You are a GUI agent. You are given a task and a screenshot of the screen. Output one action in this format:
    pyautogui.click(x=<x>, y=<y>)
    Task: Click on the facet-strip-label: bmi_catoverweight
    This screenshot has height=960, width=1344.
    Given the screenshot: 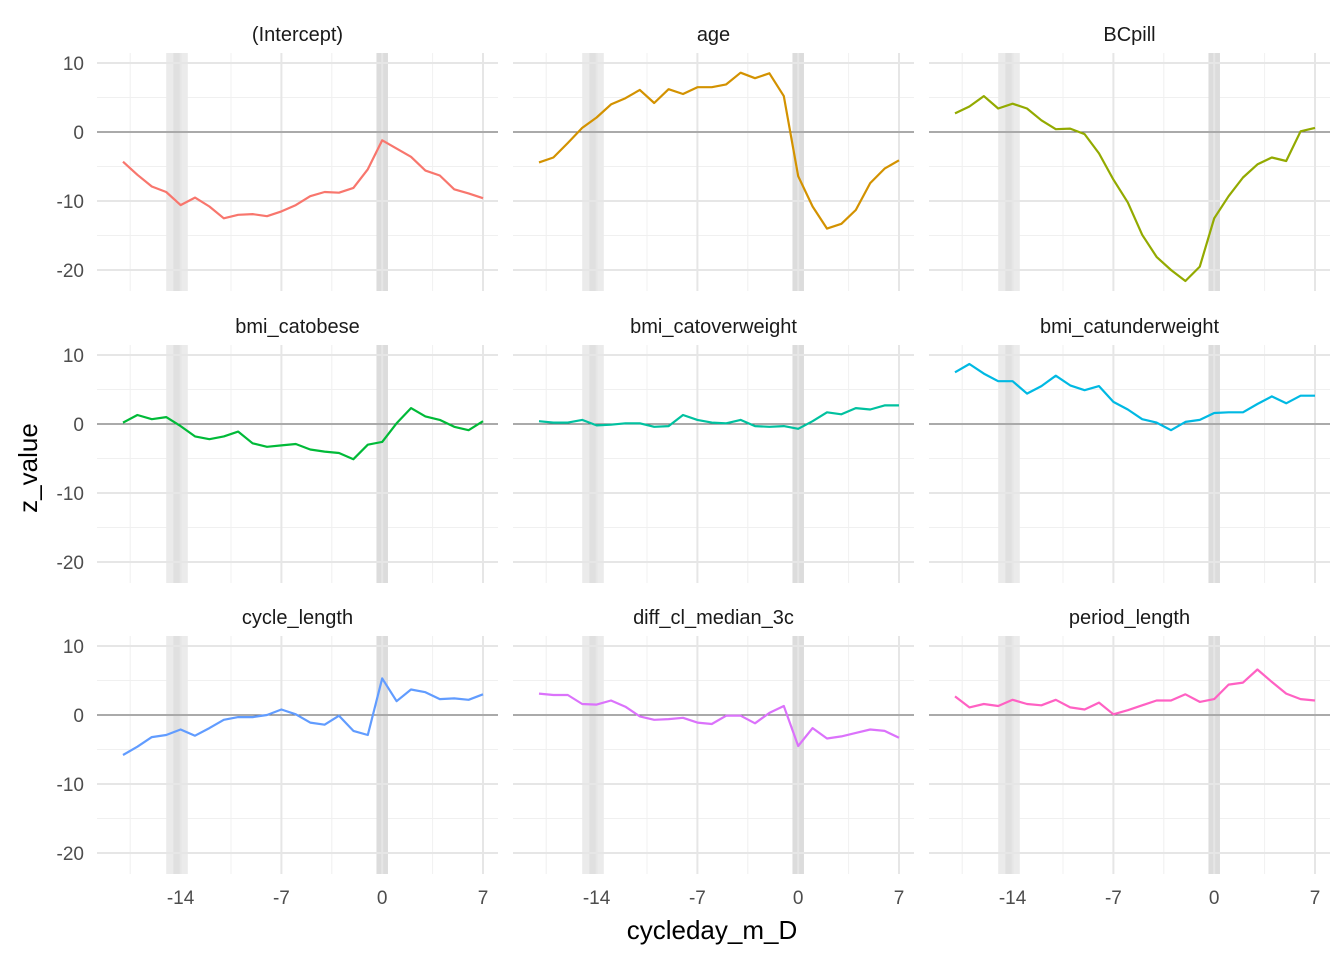 What is the action you would take?
    pyautogui.click(x=713, y=327)
    